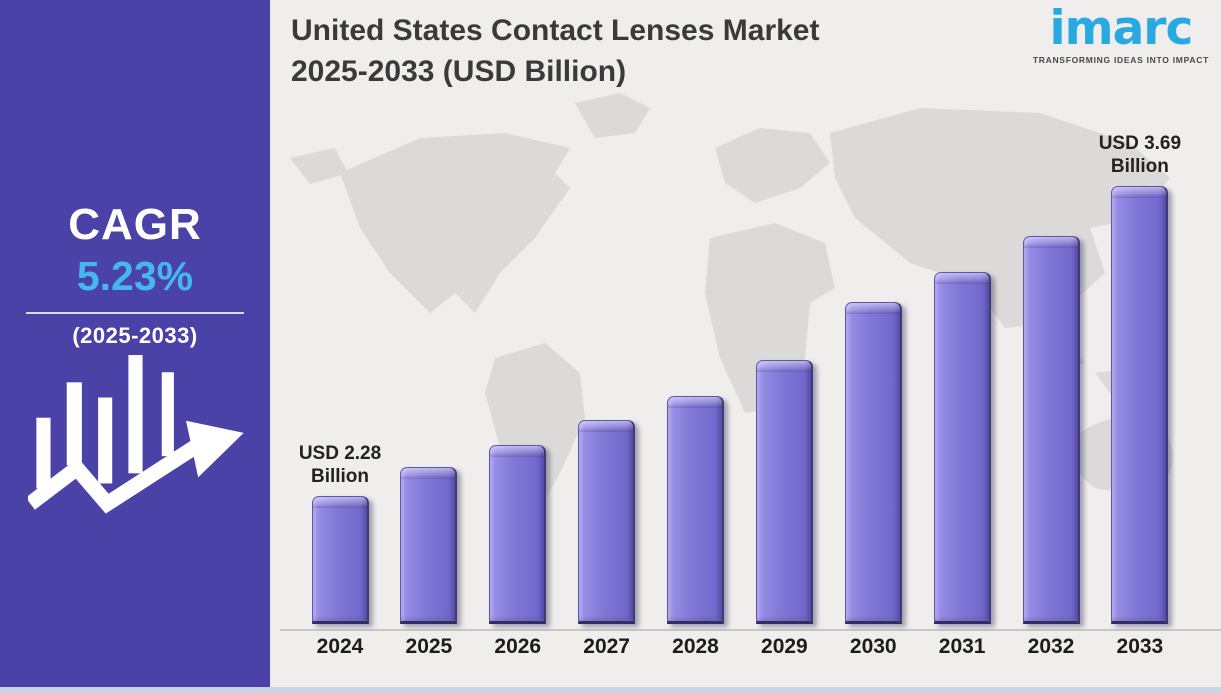  What do you see at coordinates (784, 646) in the screenshot?
I see `year-label-2029: 2029` at bounding box center [784, 646].